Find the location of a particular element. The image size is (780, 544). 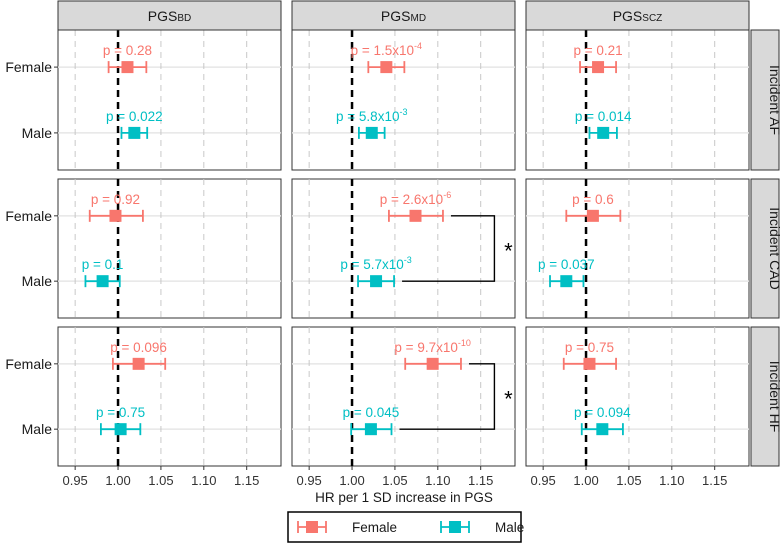

legend-key-female is located at coordinates (312, 527).